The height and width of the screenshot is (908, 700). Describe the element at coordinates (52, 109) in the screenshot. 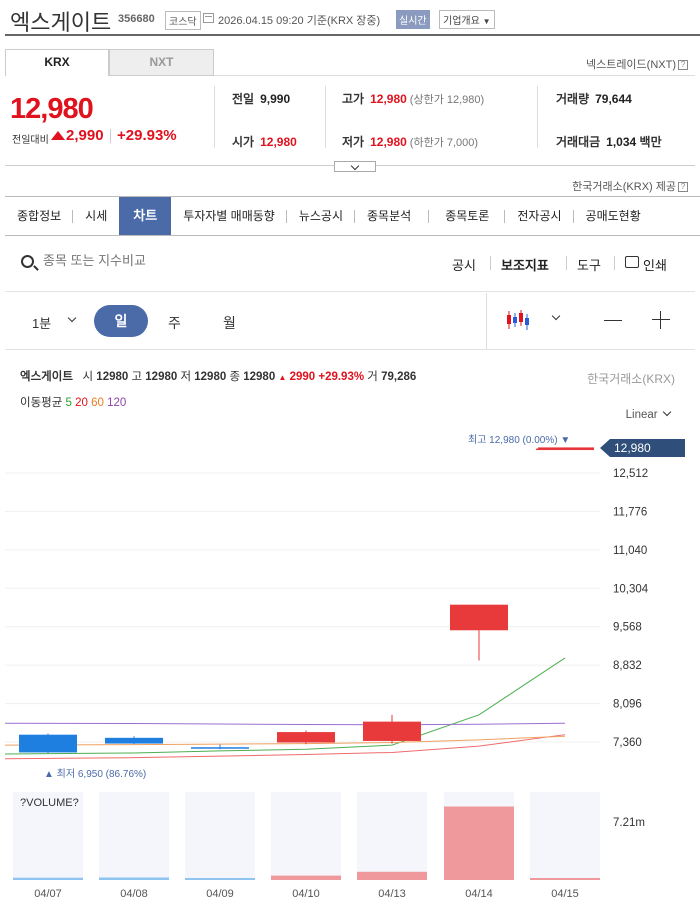

I see `current-price: 12,980` at that location.